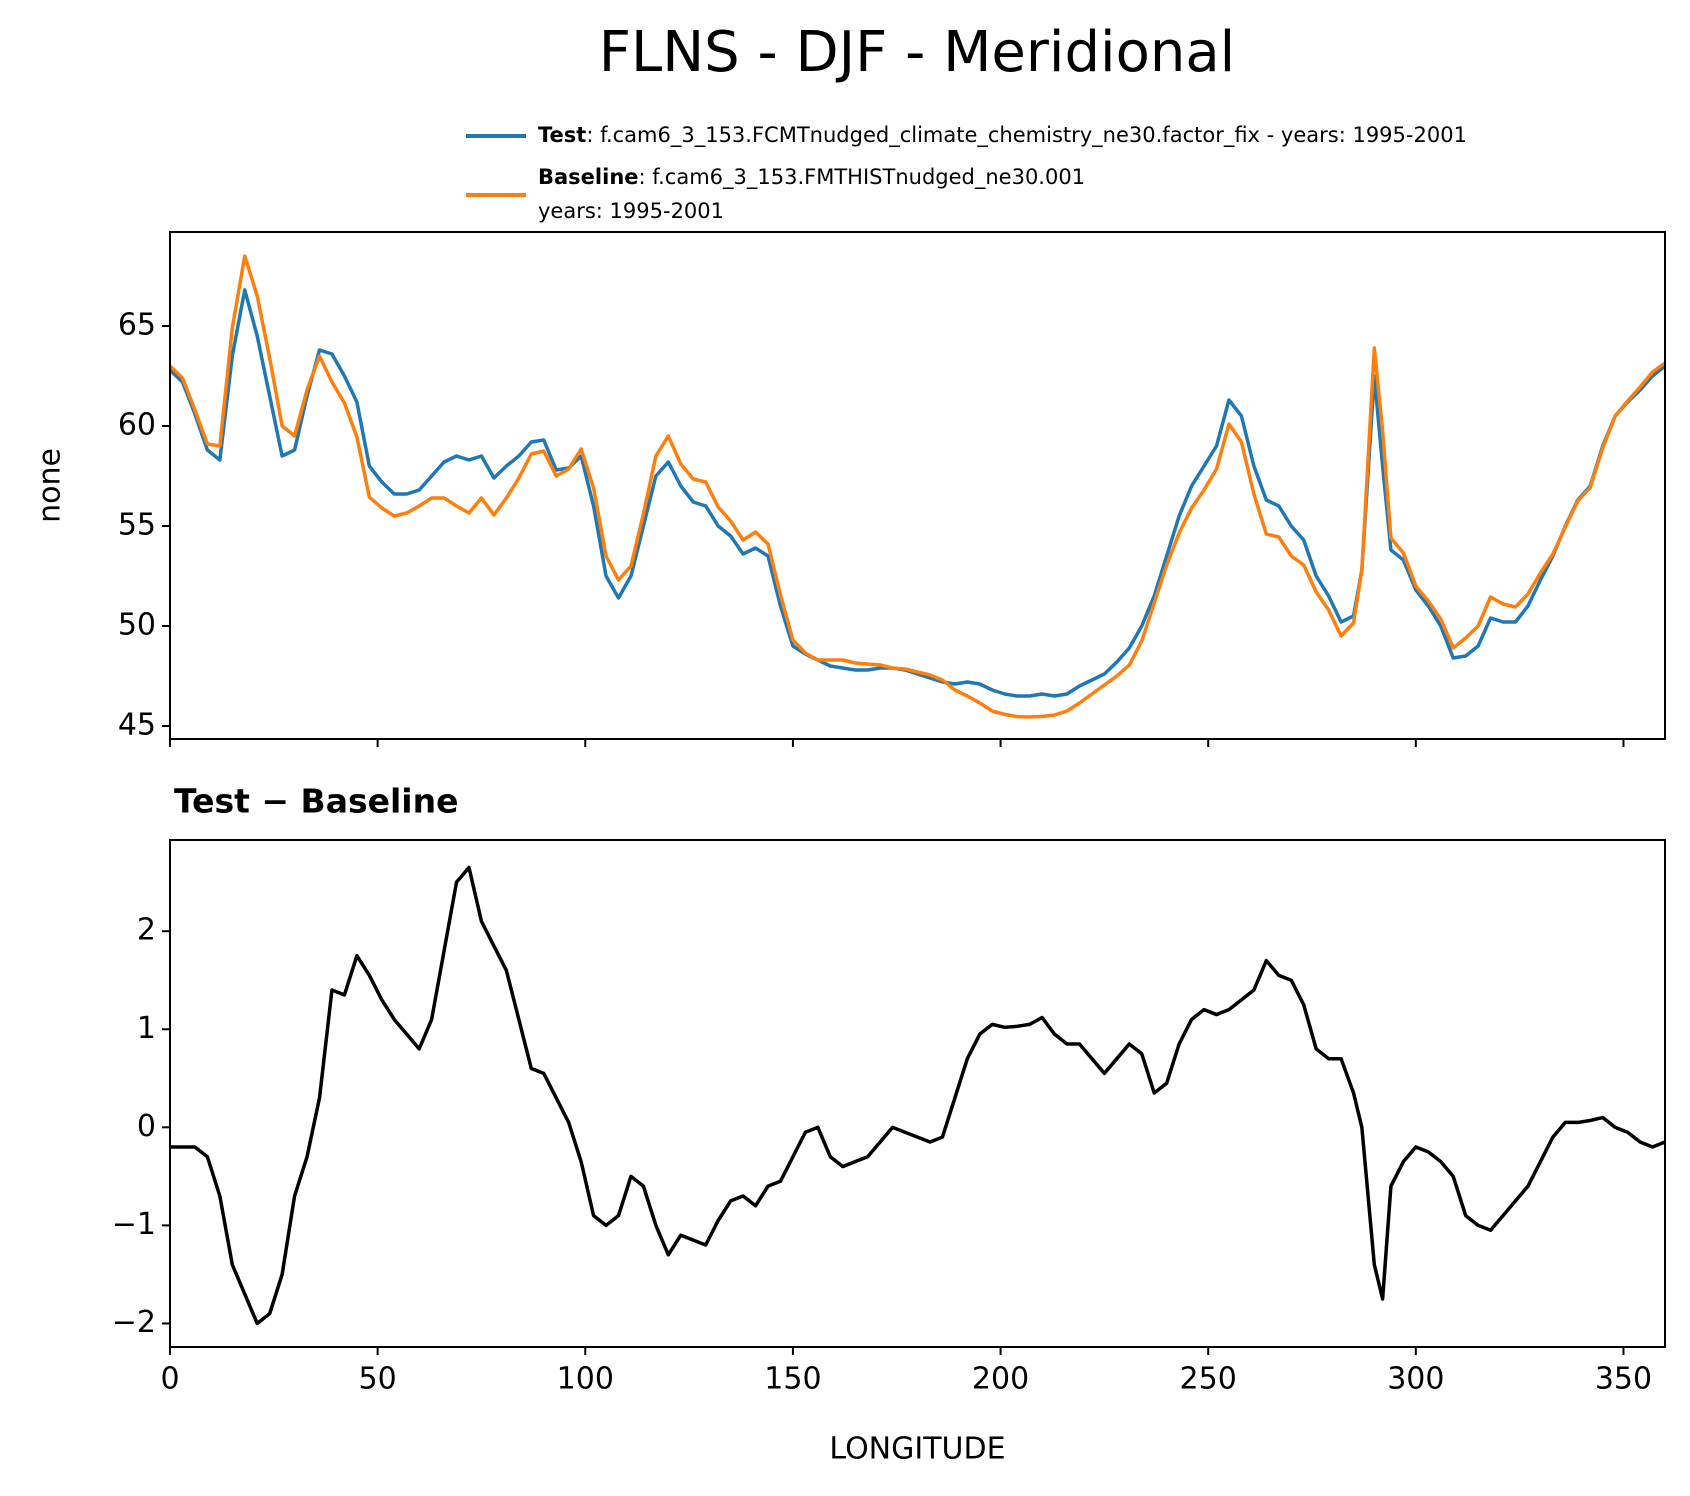 The image size is (1690, 1496). What do you see at coordinates (134, 1322) in the screenshot?
I see `y-tick-label: −2` at bounding box center [134, 1322].